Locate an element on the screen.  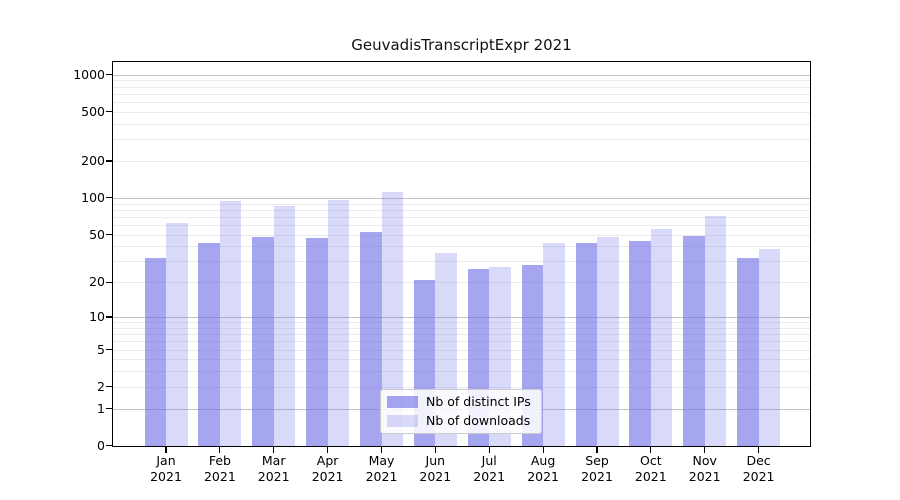
x-tick-label-feb: Feb 2021 is located at coordinates (220, 468).